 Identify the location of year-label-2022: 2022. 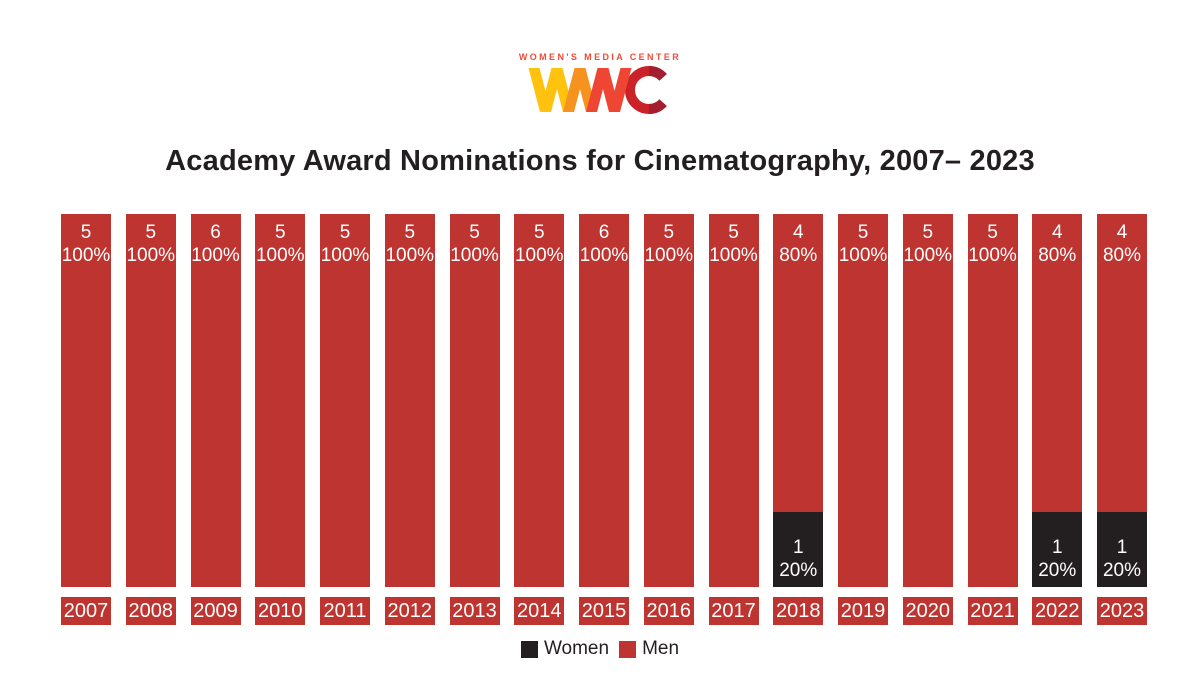
(1057, 611).